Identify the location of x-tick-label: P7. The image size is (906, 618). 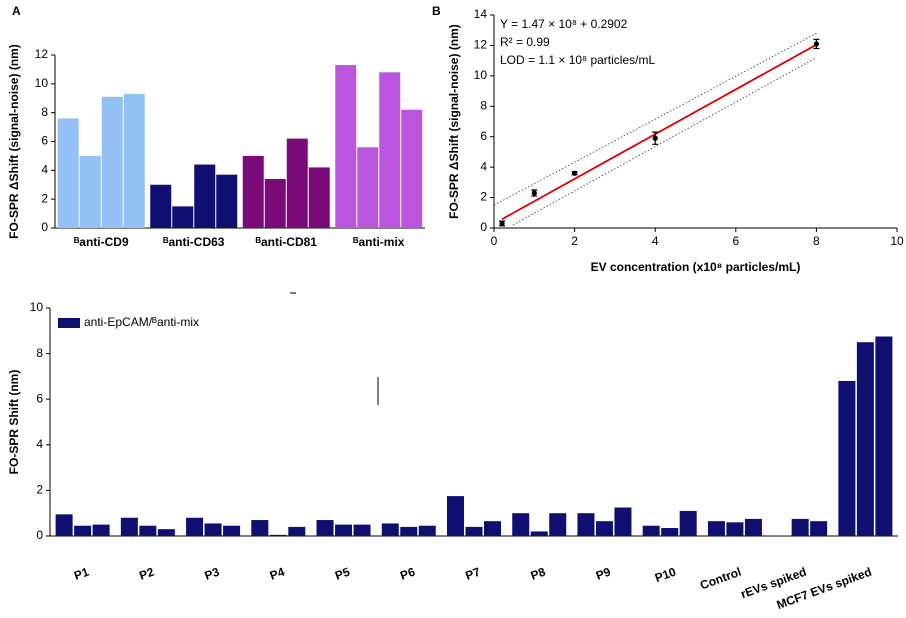
(473, 574).